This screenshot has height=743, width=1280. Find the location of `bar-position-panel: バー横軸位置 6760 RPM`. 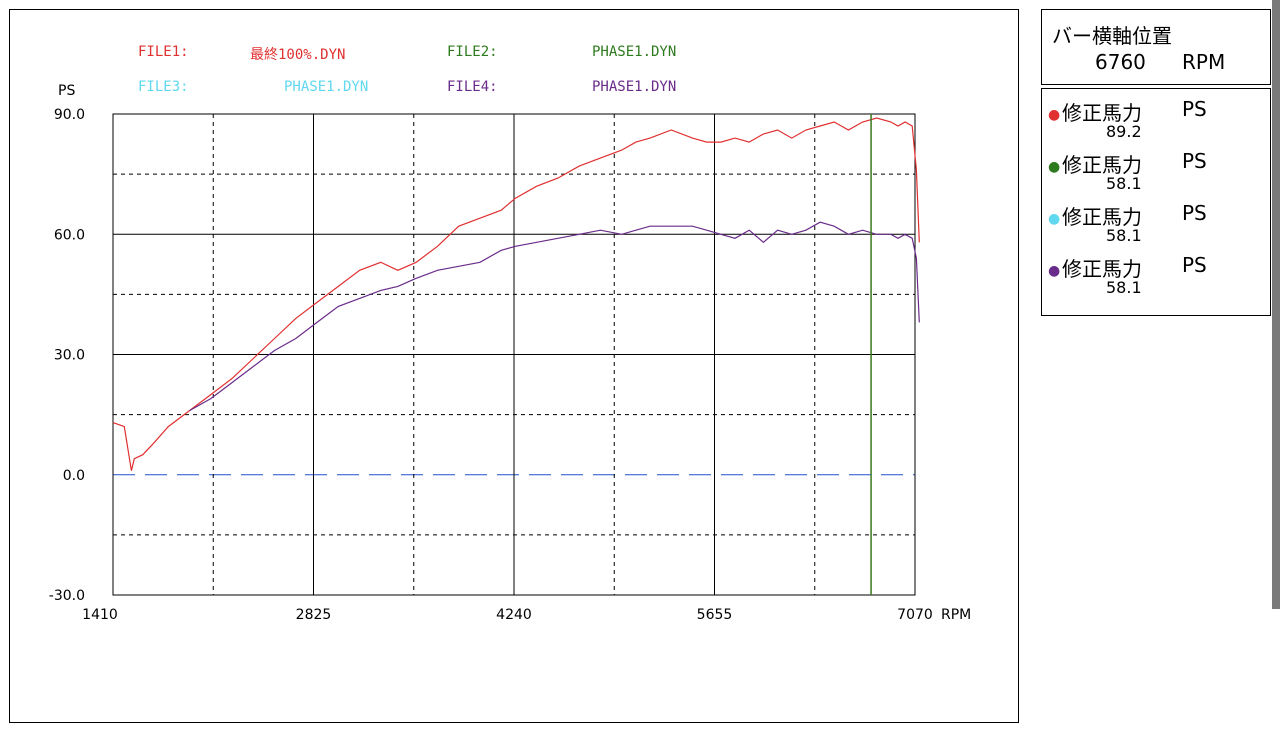

bar-position-panel: バー横軸位置 6760 RPM is located at coordinates (1156, 47).